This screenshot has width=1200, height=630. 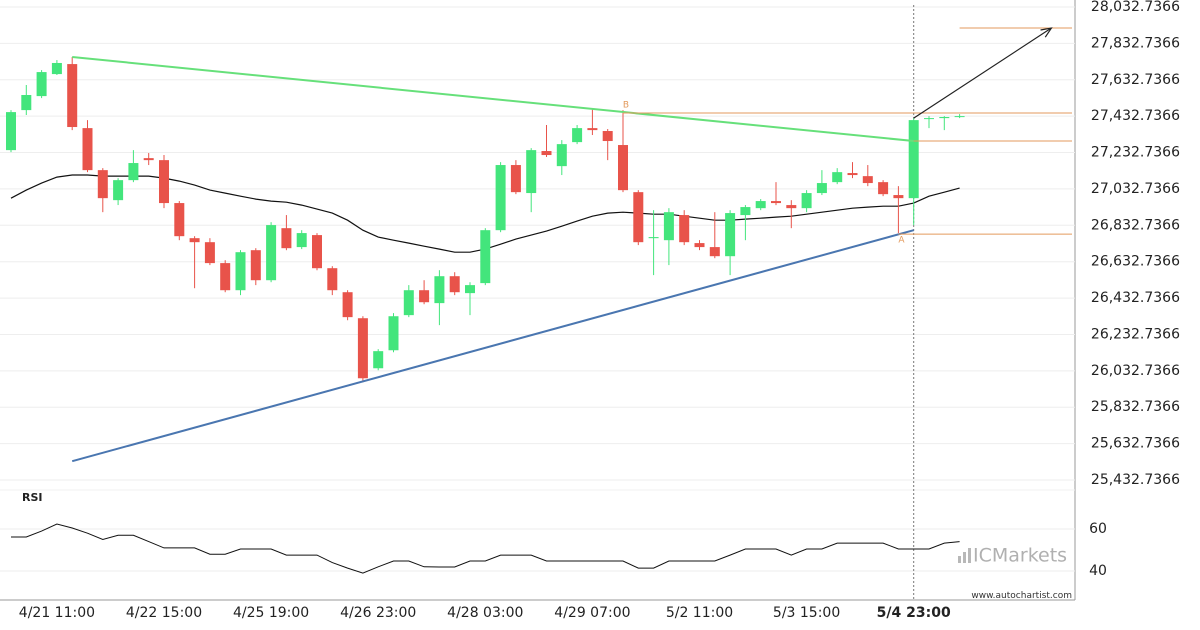 I want to click on watermark: ICMarkets, so click(x=1020, y=556).